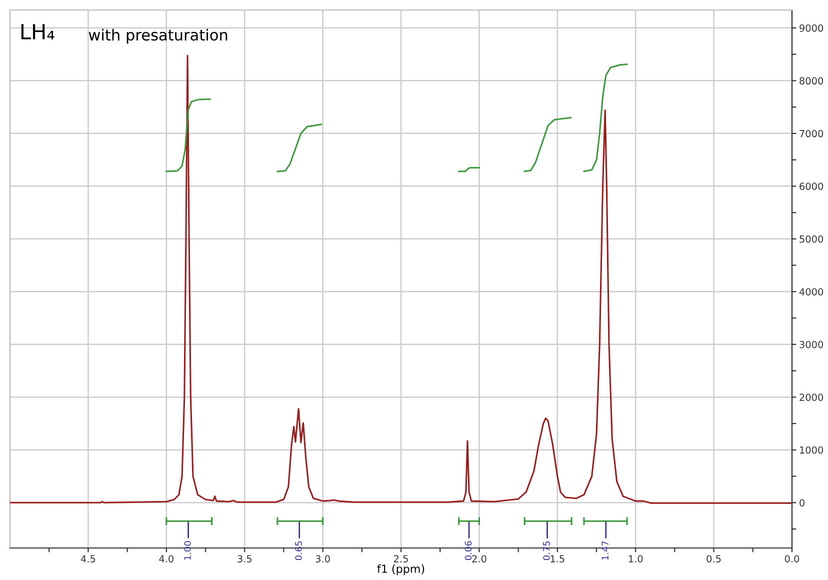  Describe the element at coordinates (812, 134) in the screenshot. I see `y-tick-label: 7000` at that location.